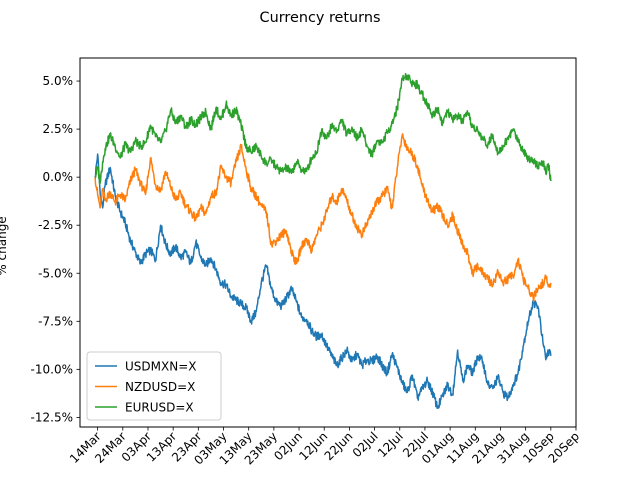  Describe the element at coordinates (58, 177) in the screenshot. I see `y-tick-label: 0.0%` at that location.